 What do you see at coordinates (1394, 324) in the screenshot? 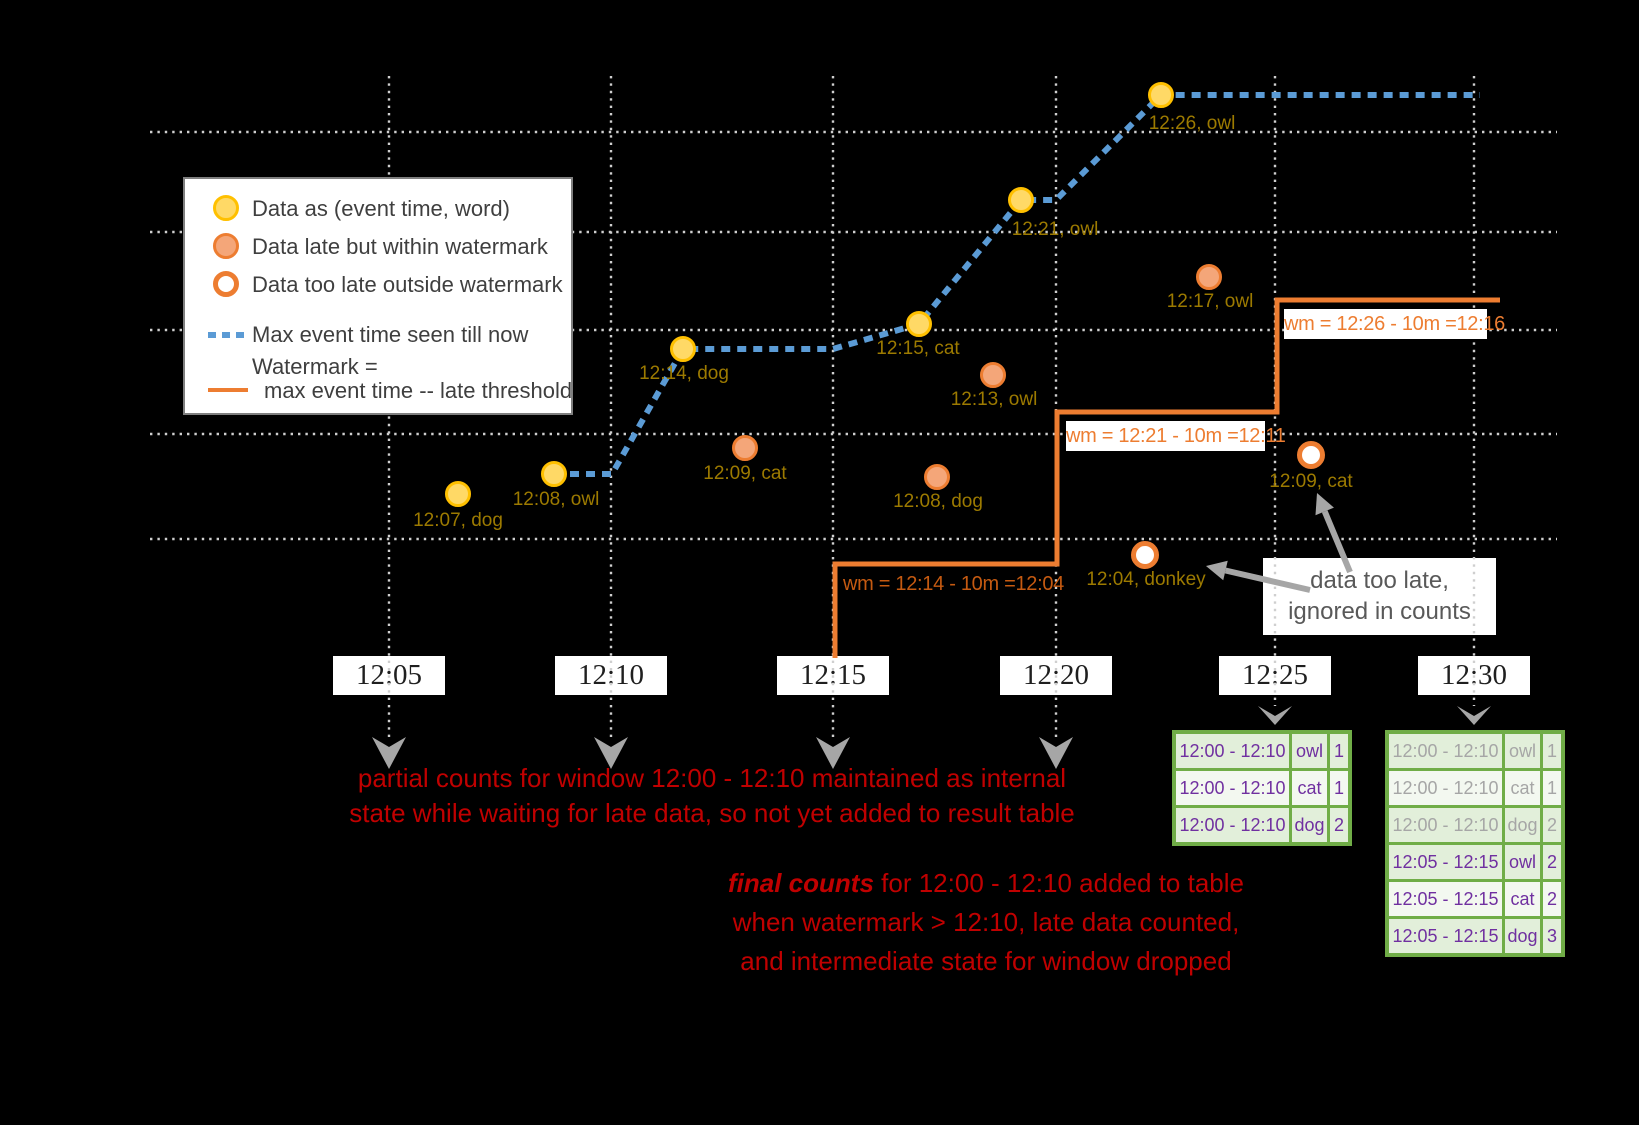
I see `watermark-label-3: wm = 12:26 - 10m =12:16` at bounding box center [1394, 324].